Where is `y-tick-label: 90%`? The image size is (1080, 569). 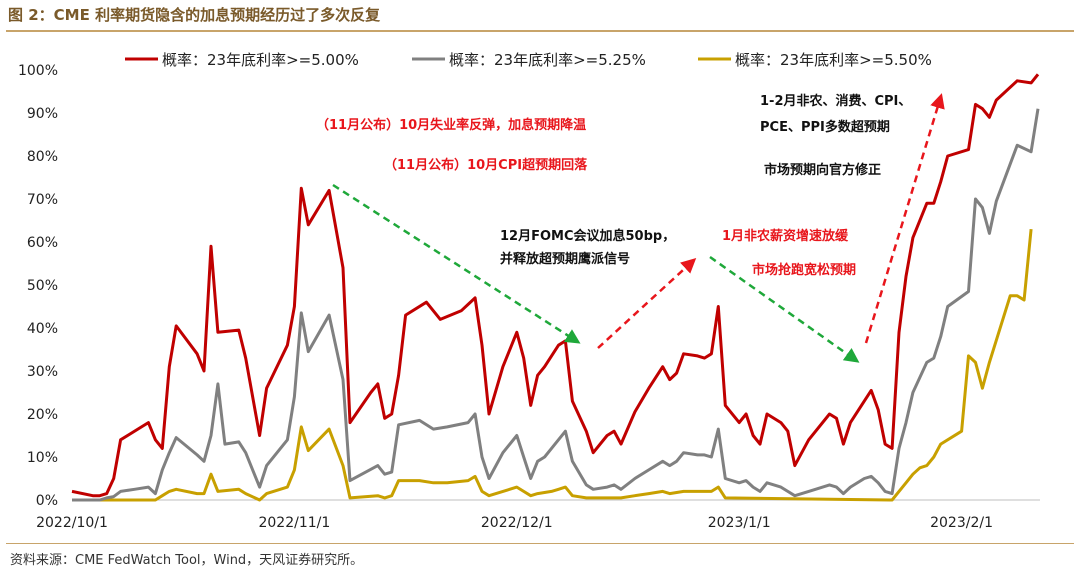
y-tick-label: 90% is located at coordinates (42, 114).